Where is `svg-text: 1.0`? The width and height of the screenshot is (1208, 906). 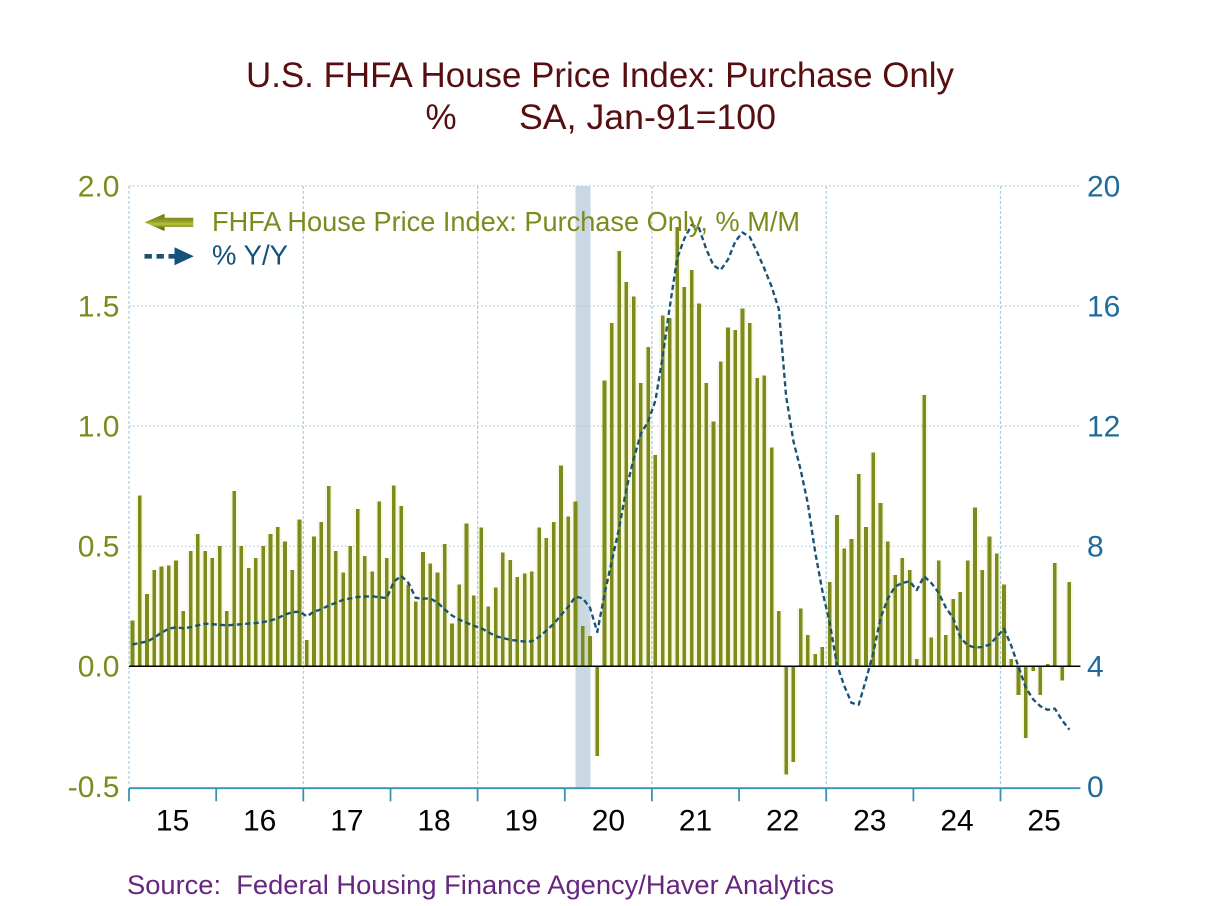 svg-text: 1.0 is located at coordinates (99, 427).